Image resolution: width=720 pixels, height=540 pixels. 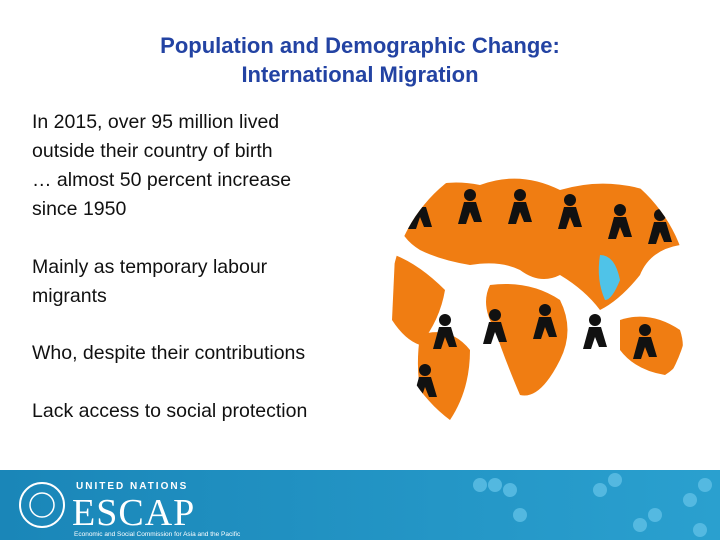 I want to click on footer-pattern, so click(x=592, y=505).